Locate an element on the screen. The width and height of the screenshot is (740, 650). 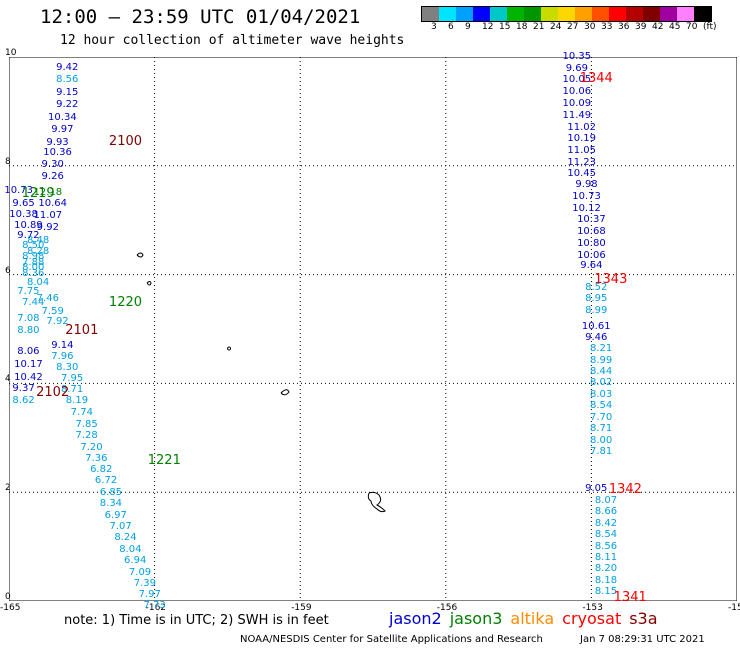
wave-height-value: 7.20 is located at coordinates (91, 447).